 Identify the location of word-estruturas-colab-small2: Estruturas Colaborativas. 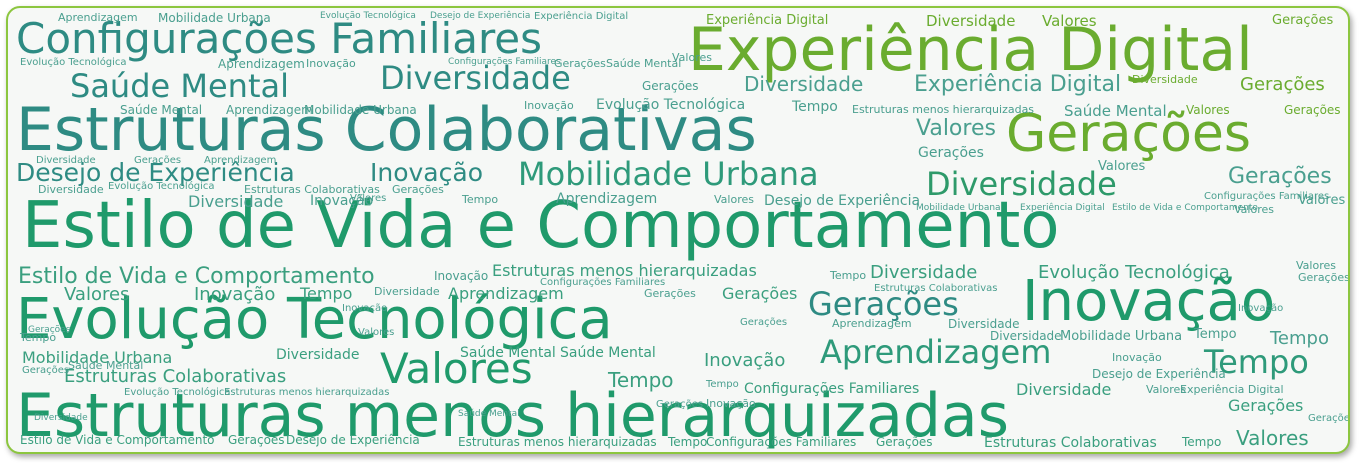
(936, 288).